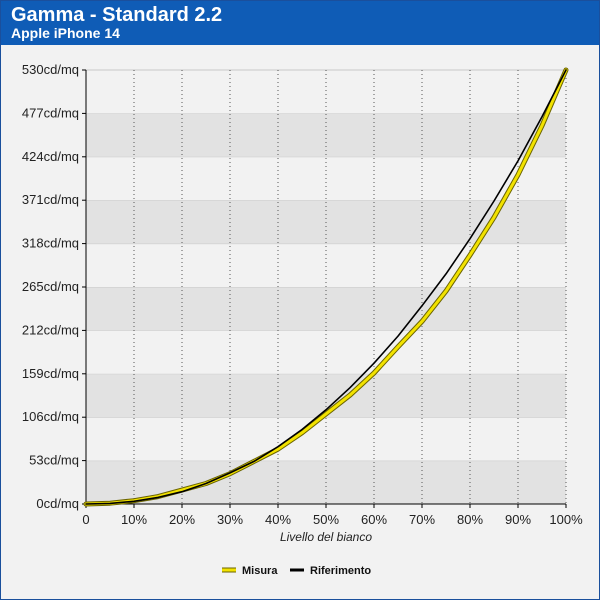 This screenshot has height=600, width=600. Describe the element at coordinates (422, 519) in the screenshot. I see `x-tick-label: 70%` at that location.